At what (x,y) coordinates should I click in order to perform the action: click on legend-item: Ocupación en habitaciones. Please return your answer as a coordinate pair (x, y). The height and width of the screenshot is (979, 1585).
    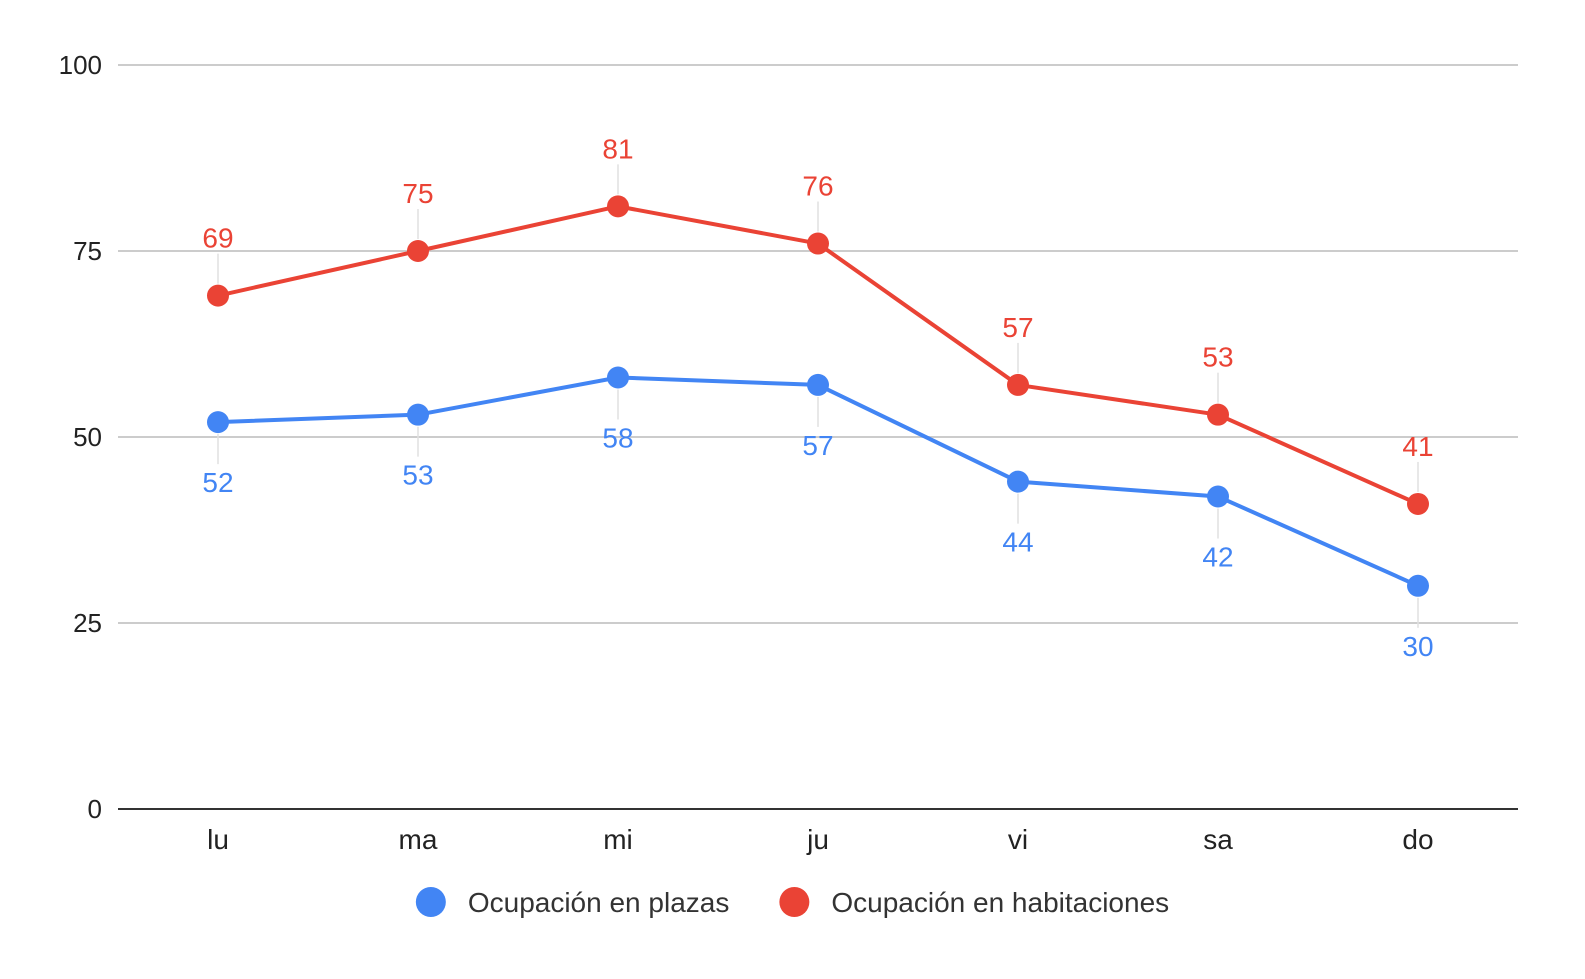
    Looking at the image, I should click on (974, 902).